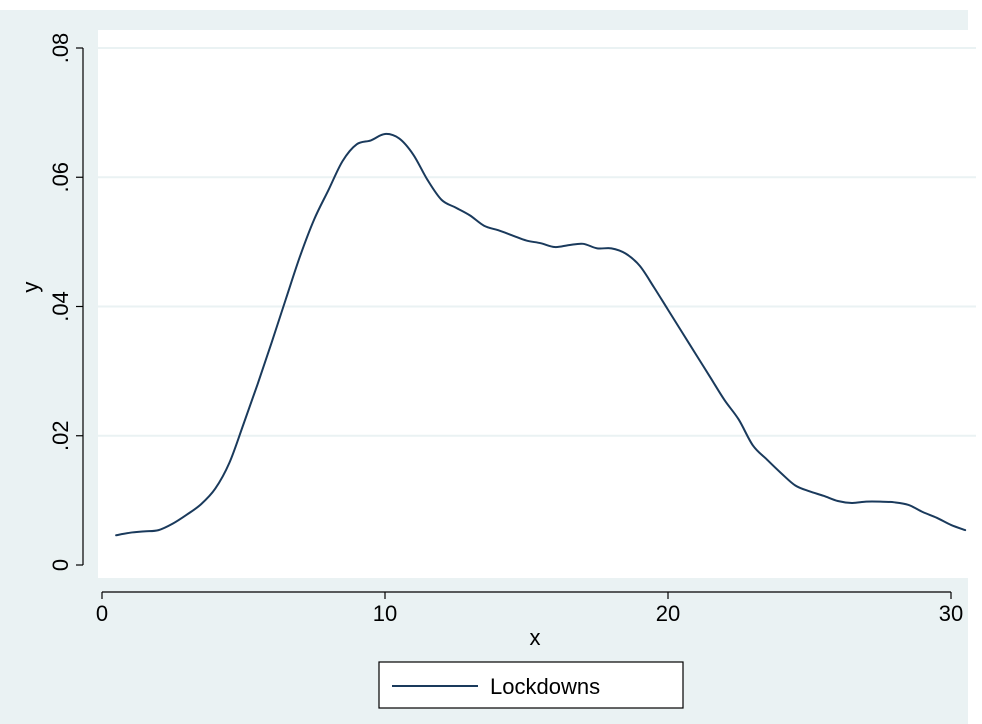 This screenshot has height=724, width=982. What do you see at coordinates (60, 306) in the screenshot?
I see `y-tick-label-2: .04` at bounding box center [60, 306].